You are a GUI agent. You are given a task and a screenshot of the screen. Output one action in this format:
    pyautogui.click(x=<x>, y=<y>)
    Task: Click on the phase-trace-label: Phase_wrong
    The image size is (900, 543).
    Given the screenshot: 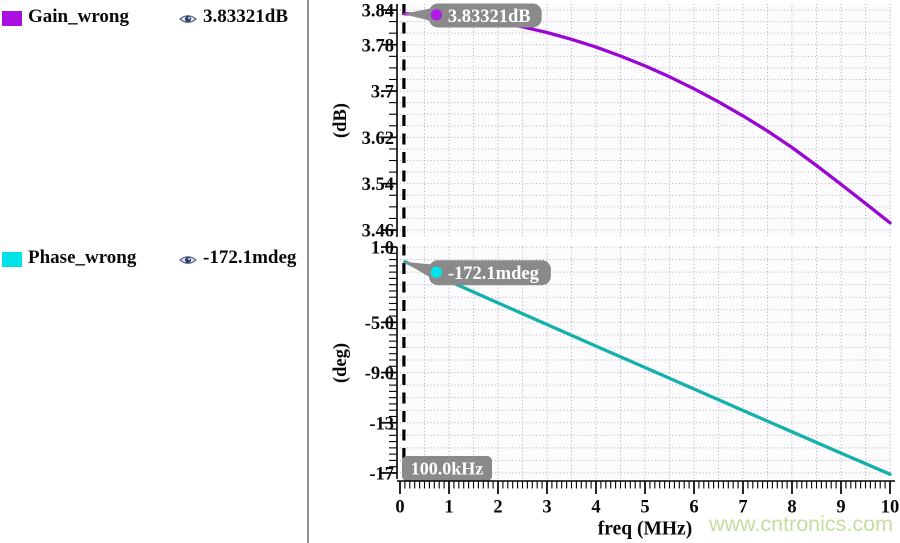 What is the action you would take?
    pyautogui.click(x=82, y=257)
    